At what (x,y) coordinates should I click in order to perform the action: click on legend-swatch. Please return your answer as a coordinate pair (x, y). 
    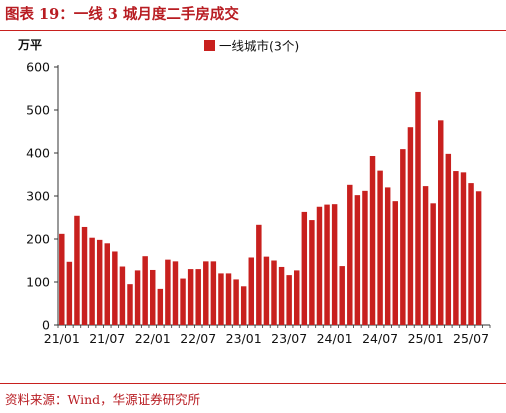
    Looking at the image, I should click on (209, 45).